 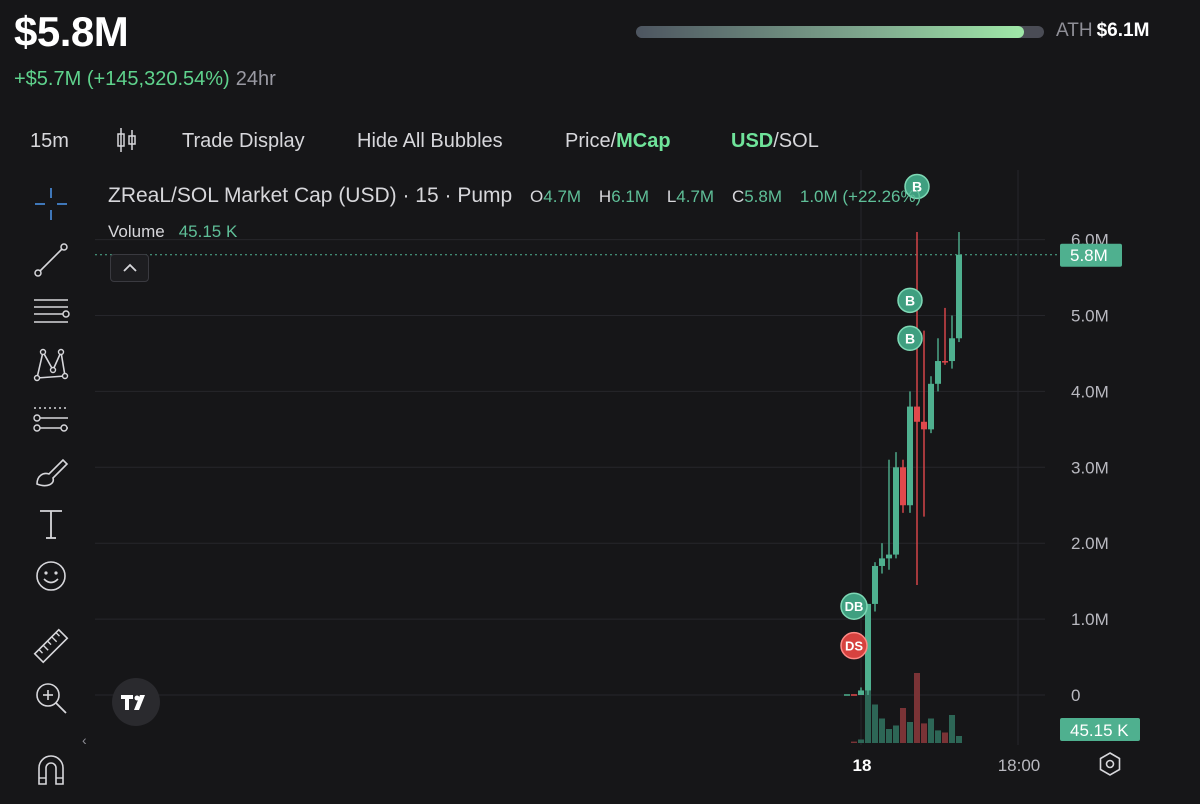 I want to click on trade-display-button: Trade Display, so click(x=243, y=141).